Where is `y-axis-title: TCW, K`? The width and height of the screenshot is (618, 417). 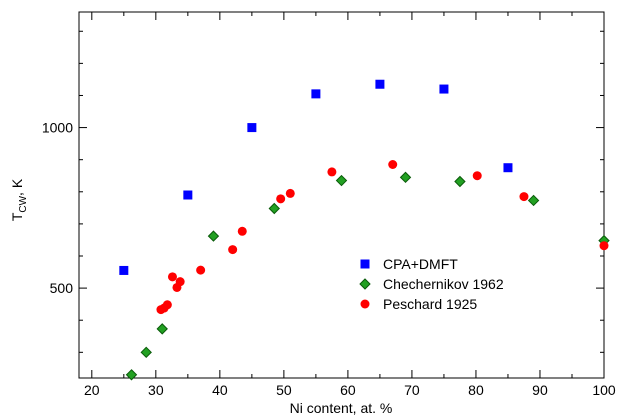
y-axis-title: TCW, K is located at coordinates (19, 199).